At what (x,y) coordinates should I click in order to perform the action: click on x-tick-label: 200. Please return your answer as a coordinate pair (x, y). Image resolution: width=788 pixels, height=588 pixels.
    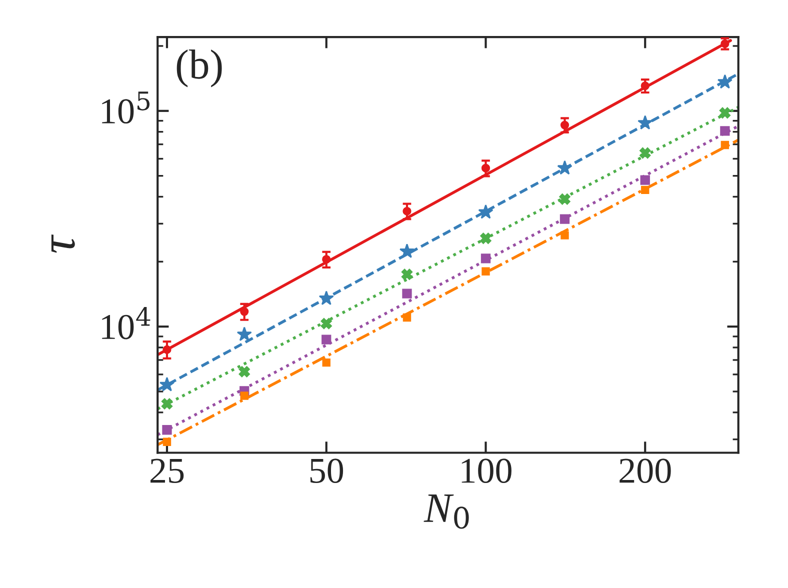
    Looking at the image, I should click on (645, 471).